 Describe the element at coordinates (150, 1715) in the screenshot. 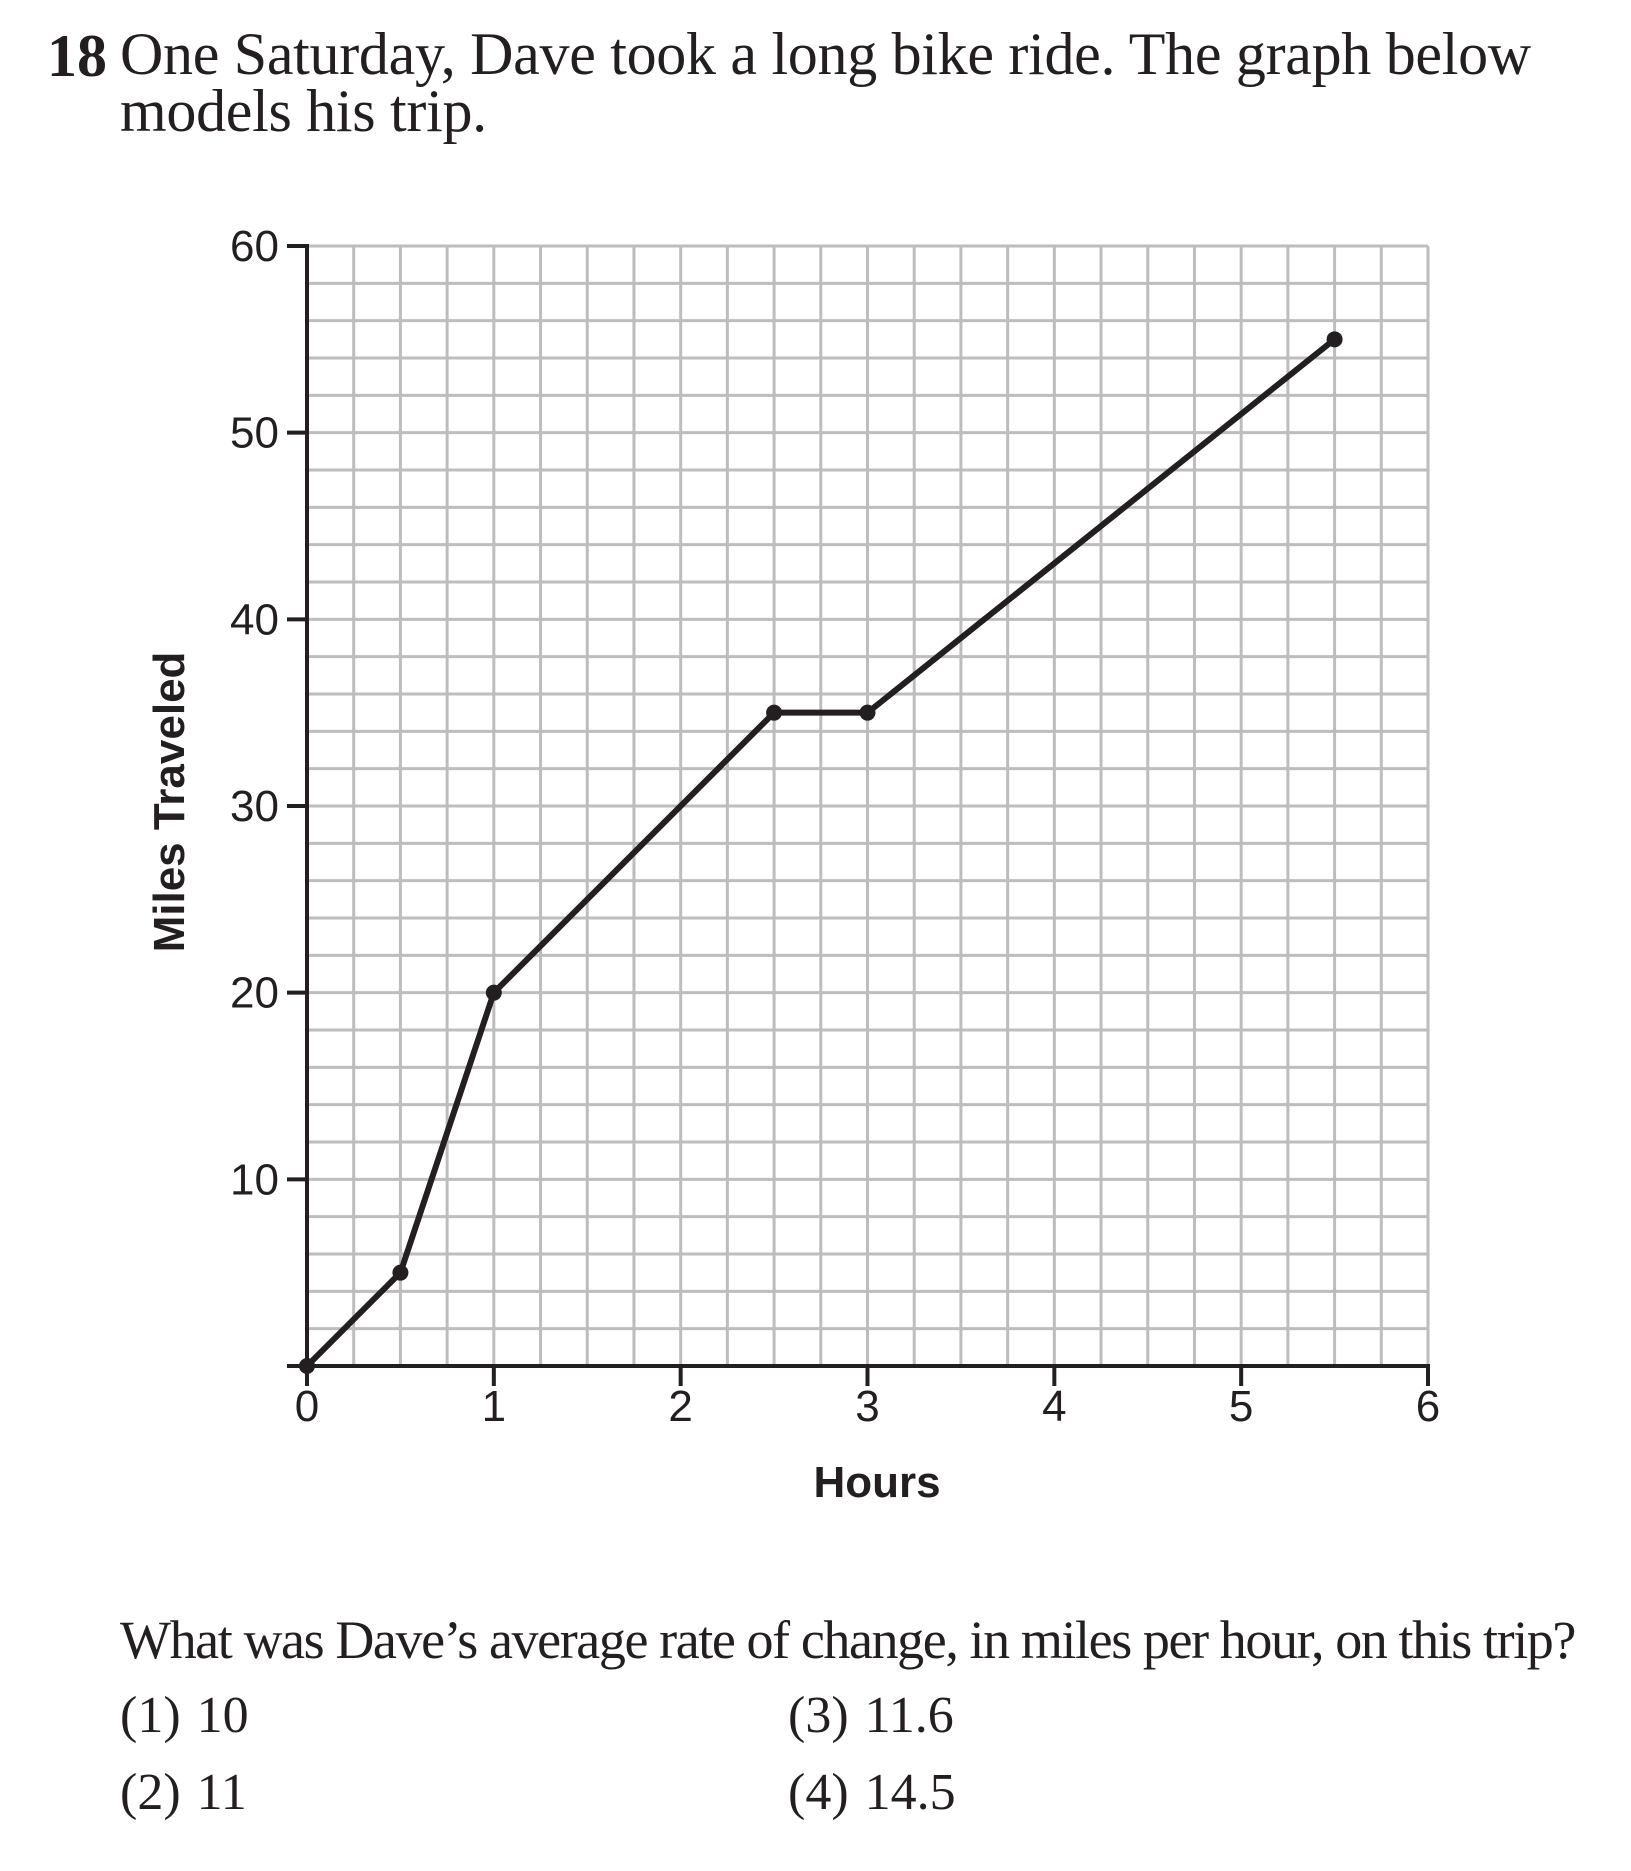

I see `option-label: (1)` at that location.